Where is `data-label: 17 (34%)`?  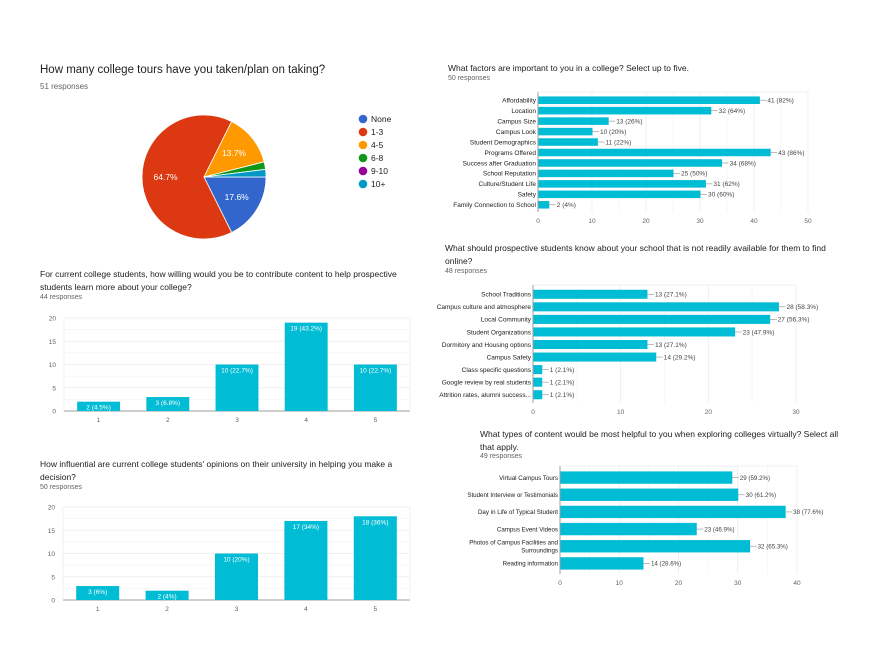
data-label: 17 (34%) is located at coordinates (306, 527).